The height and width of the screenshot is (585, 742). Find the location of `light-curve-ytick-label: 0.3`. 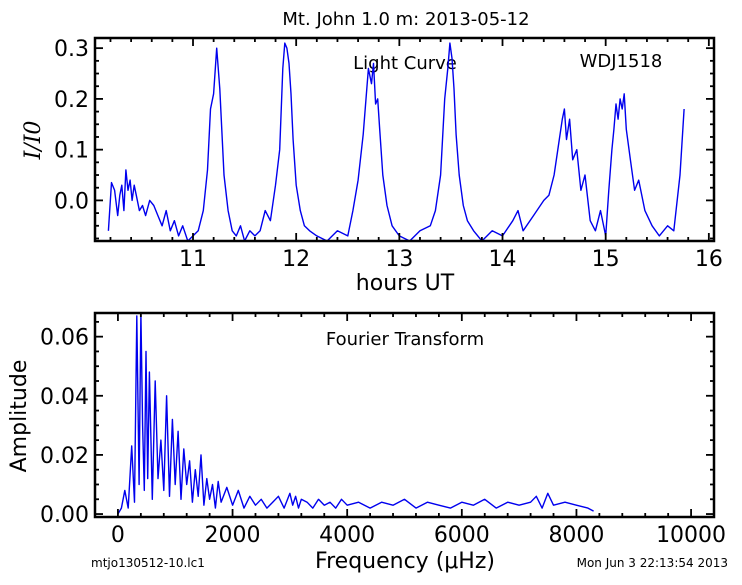

light-curve-ytick-label: 0.3 is located at coordinates (71, 49).